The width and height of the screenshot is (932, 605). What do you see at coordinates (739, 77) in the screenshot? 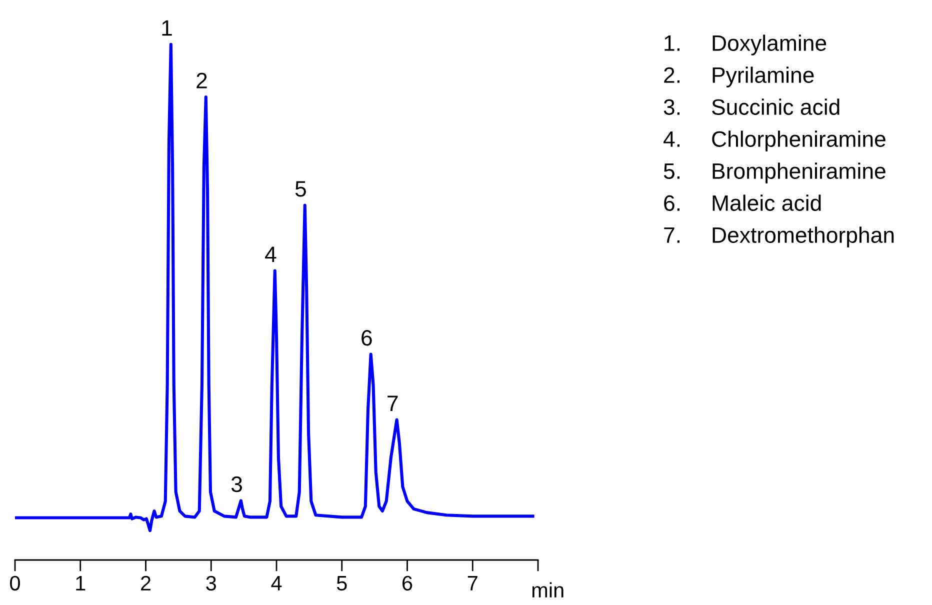
I see `text: 2. Pyrilamine` at bounding box center [739, 77].